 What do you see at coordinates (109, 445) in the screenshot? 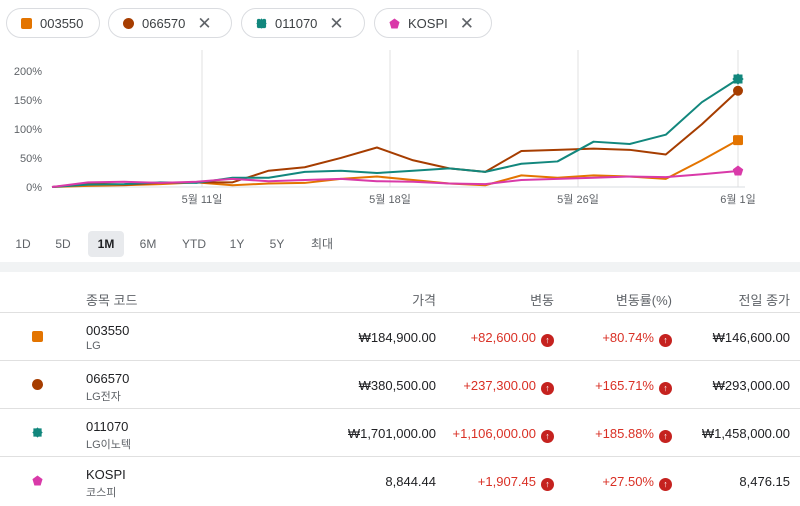
I see `row-name: LG이노텍` at bounding box center [109, 445].